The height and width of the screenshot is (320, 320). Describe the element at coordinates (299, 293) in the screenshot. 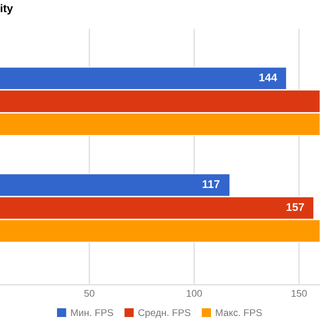

I see `x-tick-label: 150` at that location.